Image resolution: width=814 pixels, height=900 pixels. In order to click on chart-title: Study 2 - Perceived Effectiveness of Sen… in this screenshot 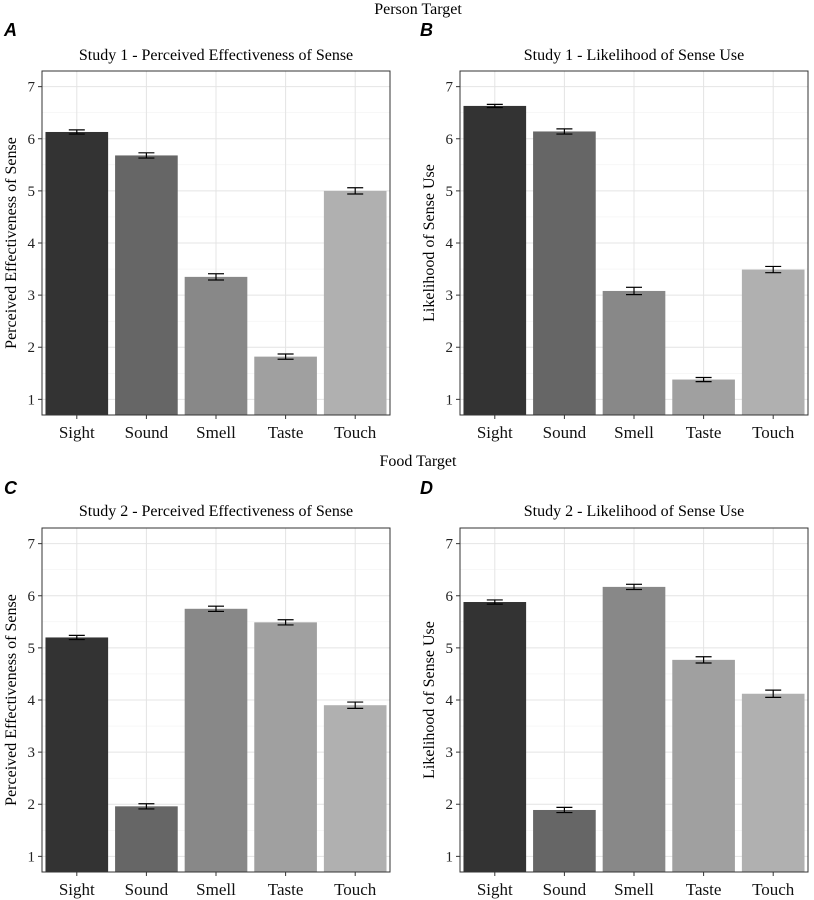, I will do `click(216, 511)`.